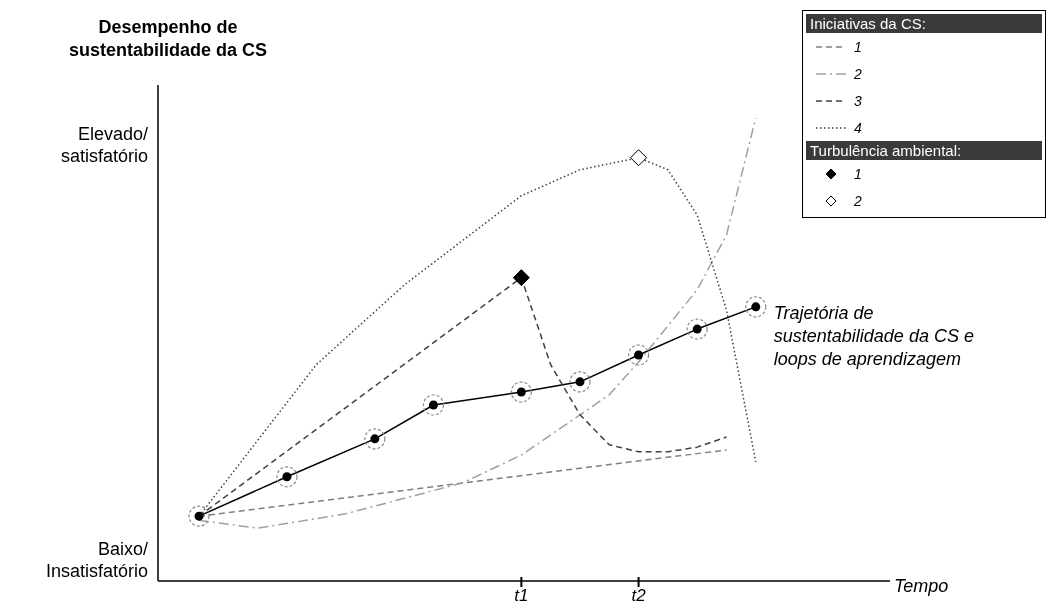 This screenshot has height=611, width=1046. I want to click on legend-label: 3, so click(858, 100).